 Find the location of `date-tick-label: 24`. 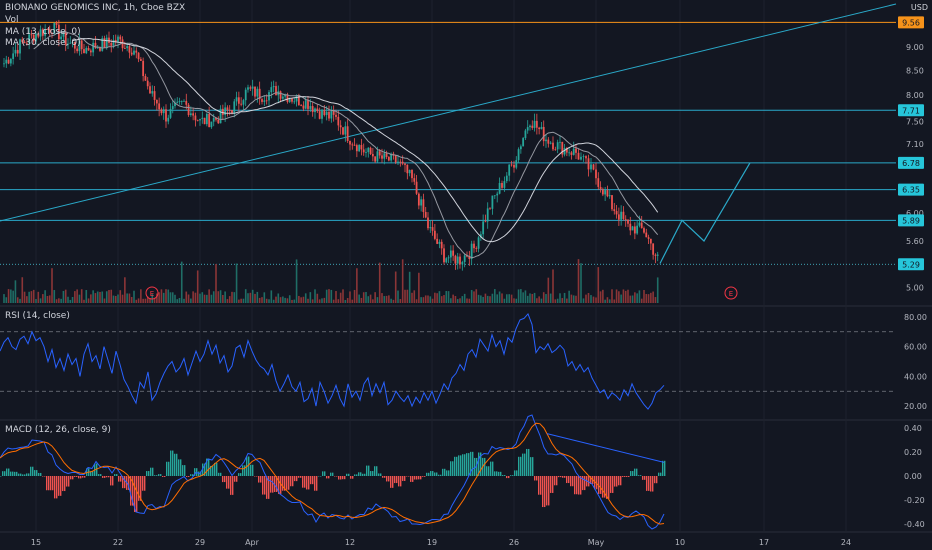

date-tick-label: 24 is located at coordinates (846, 542).